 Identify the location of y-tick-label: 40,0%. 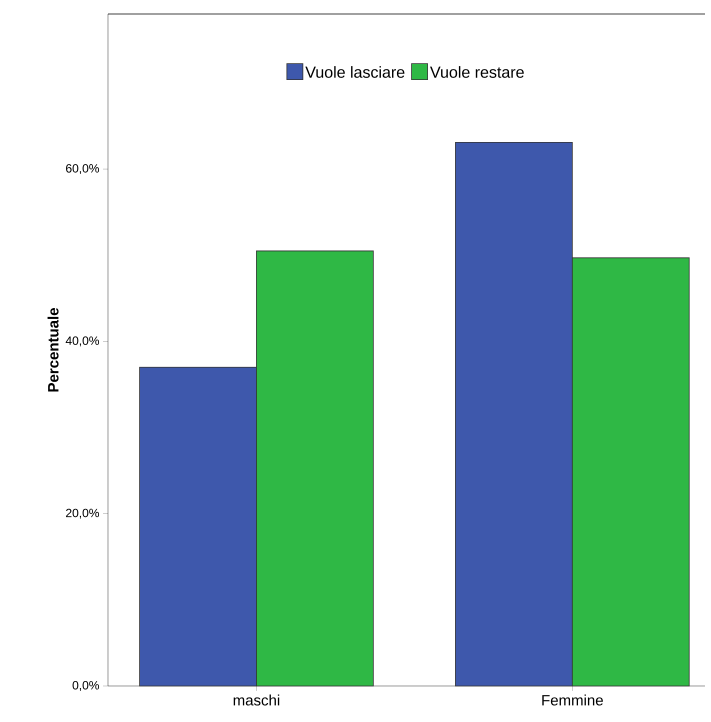
(83, 341).